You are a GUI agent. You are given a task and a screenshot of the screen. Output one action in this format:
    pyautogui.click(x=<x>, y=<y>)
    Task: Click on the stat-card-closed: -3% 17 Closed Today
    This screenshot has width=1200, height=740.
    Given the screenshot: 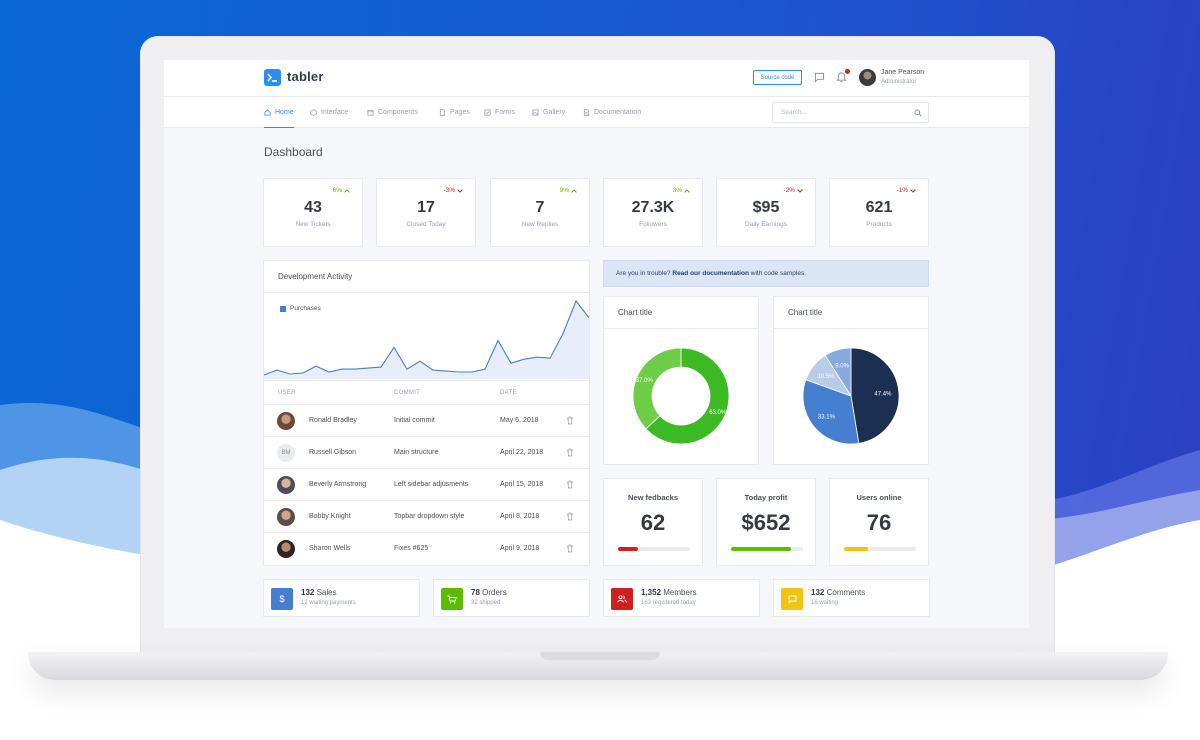 What is the action you would take?
    pyautogui.click(x=426, y=212)
    